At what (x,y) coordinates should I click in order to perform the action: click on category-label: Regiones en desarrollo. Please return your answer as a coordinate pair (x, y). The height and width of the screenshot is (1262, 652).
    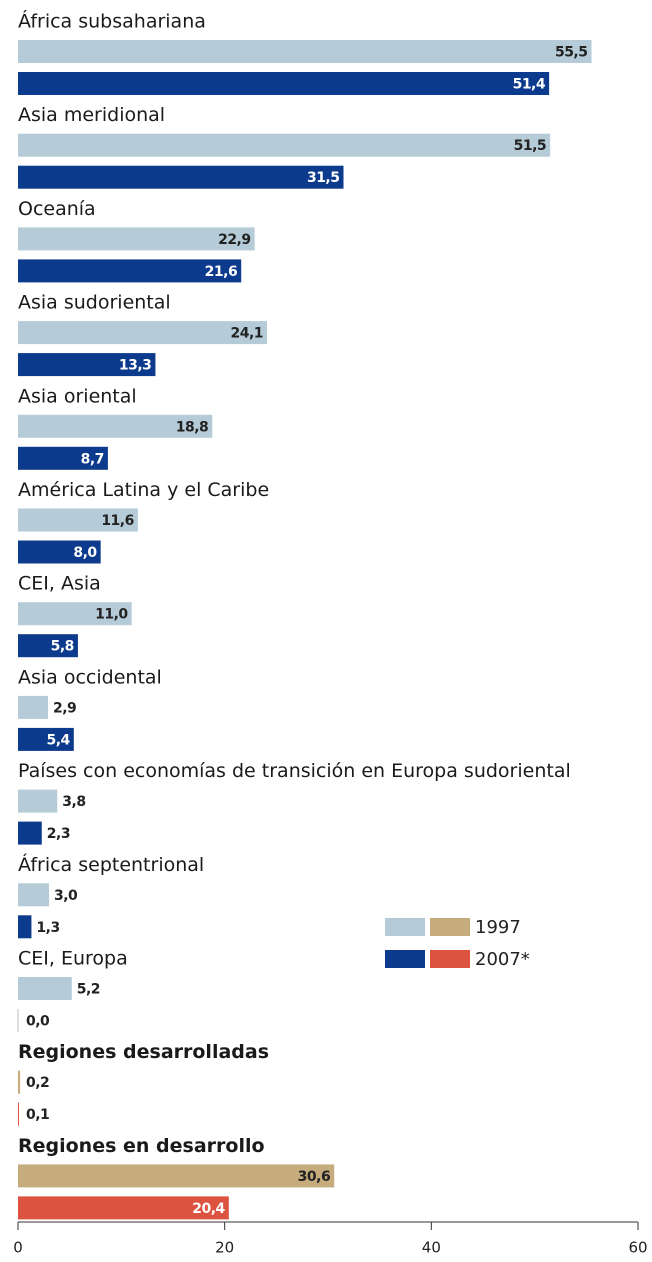
    Looking at the image, I should click on (141, 1146).